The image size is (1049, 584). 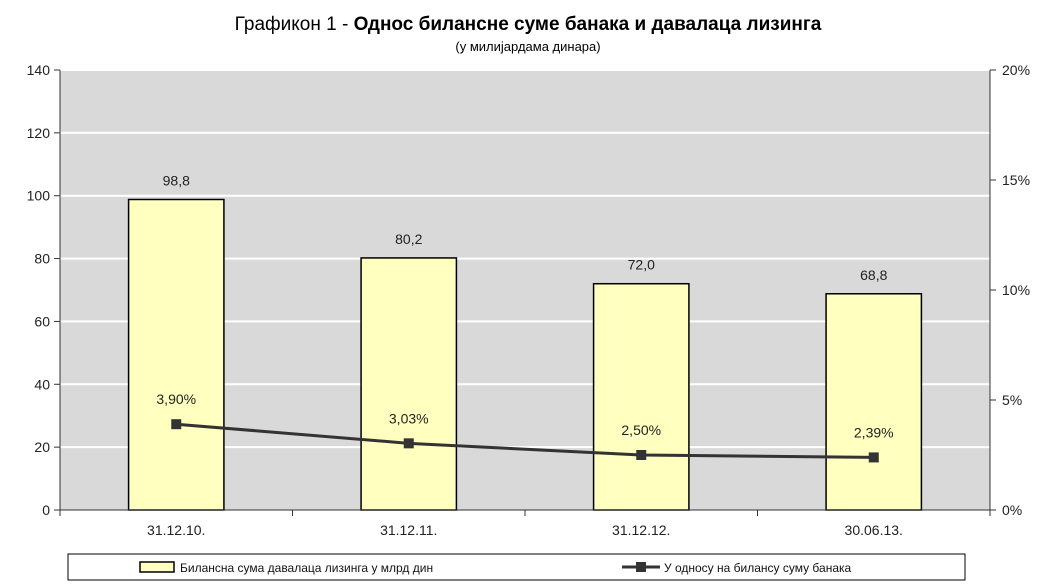 What do you see at coordinates (873, 275) in the screenshot?
I see `bar-data-label: 68,8` at bounding box center [873, 275].